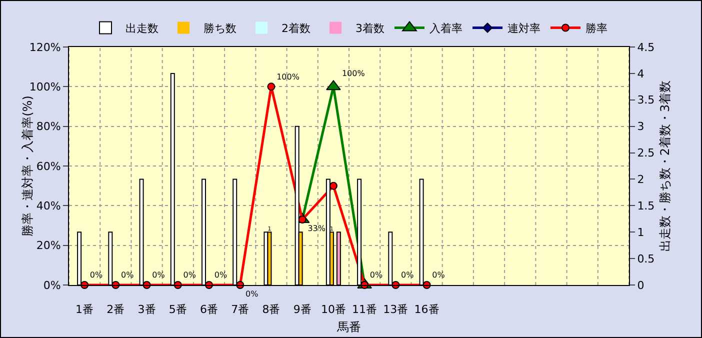 Image resolution: width=702 pixels, height=338 pixels. Describe the element at coordinates (640, 73) in the screenshot. I see `y2-tick-label: 4` at that location.